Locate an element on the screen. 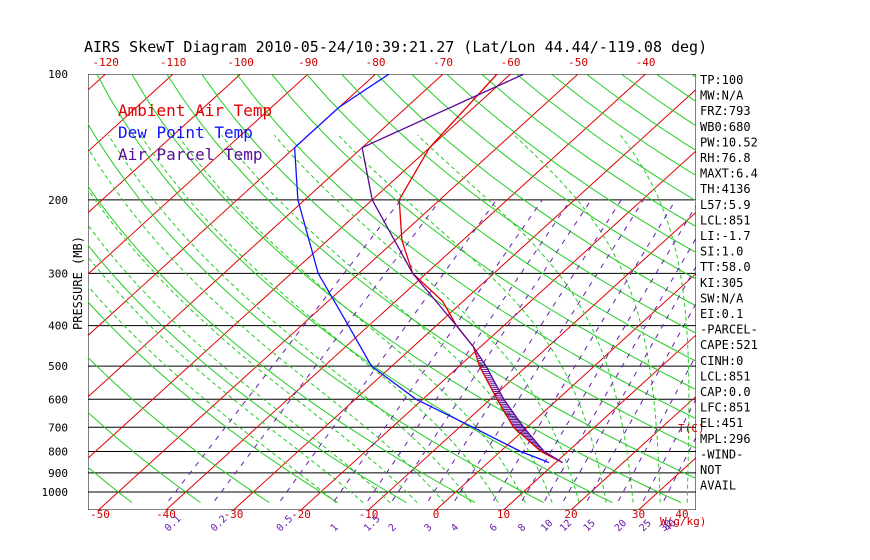  stat-line: CINH:0 is located at coordinates (721, 361).